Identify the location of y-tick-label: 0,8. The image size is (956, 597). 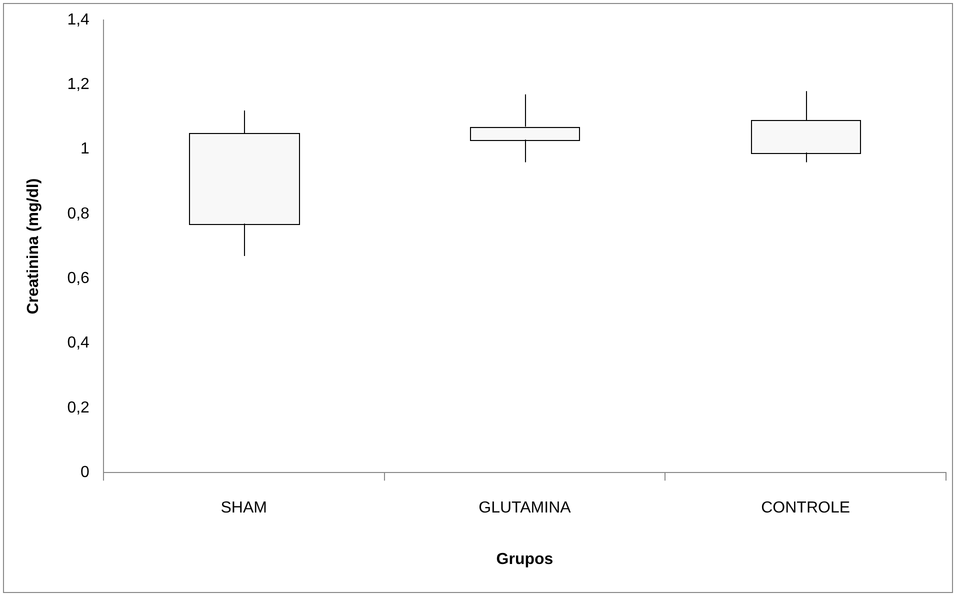
(78, 213).